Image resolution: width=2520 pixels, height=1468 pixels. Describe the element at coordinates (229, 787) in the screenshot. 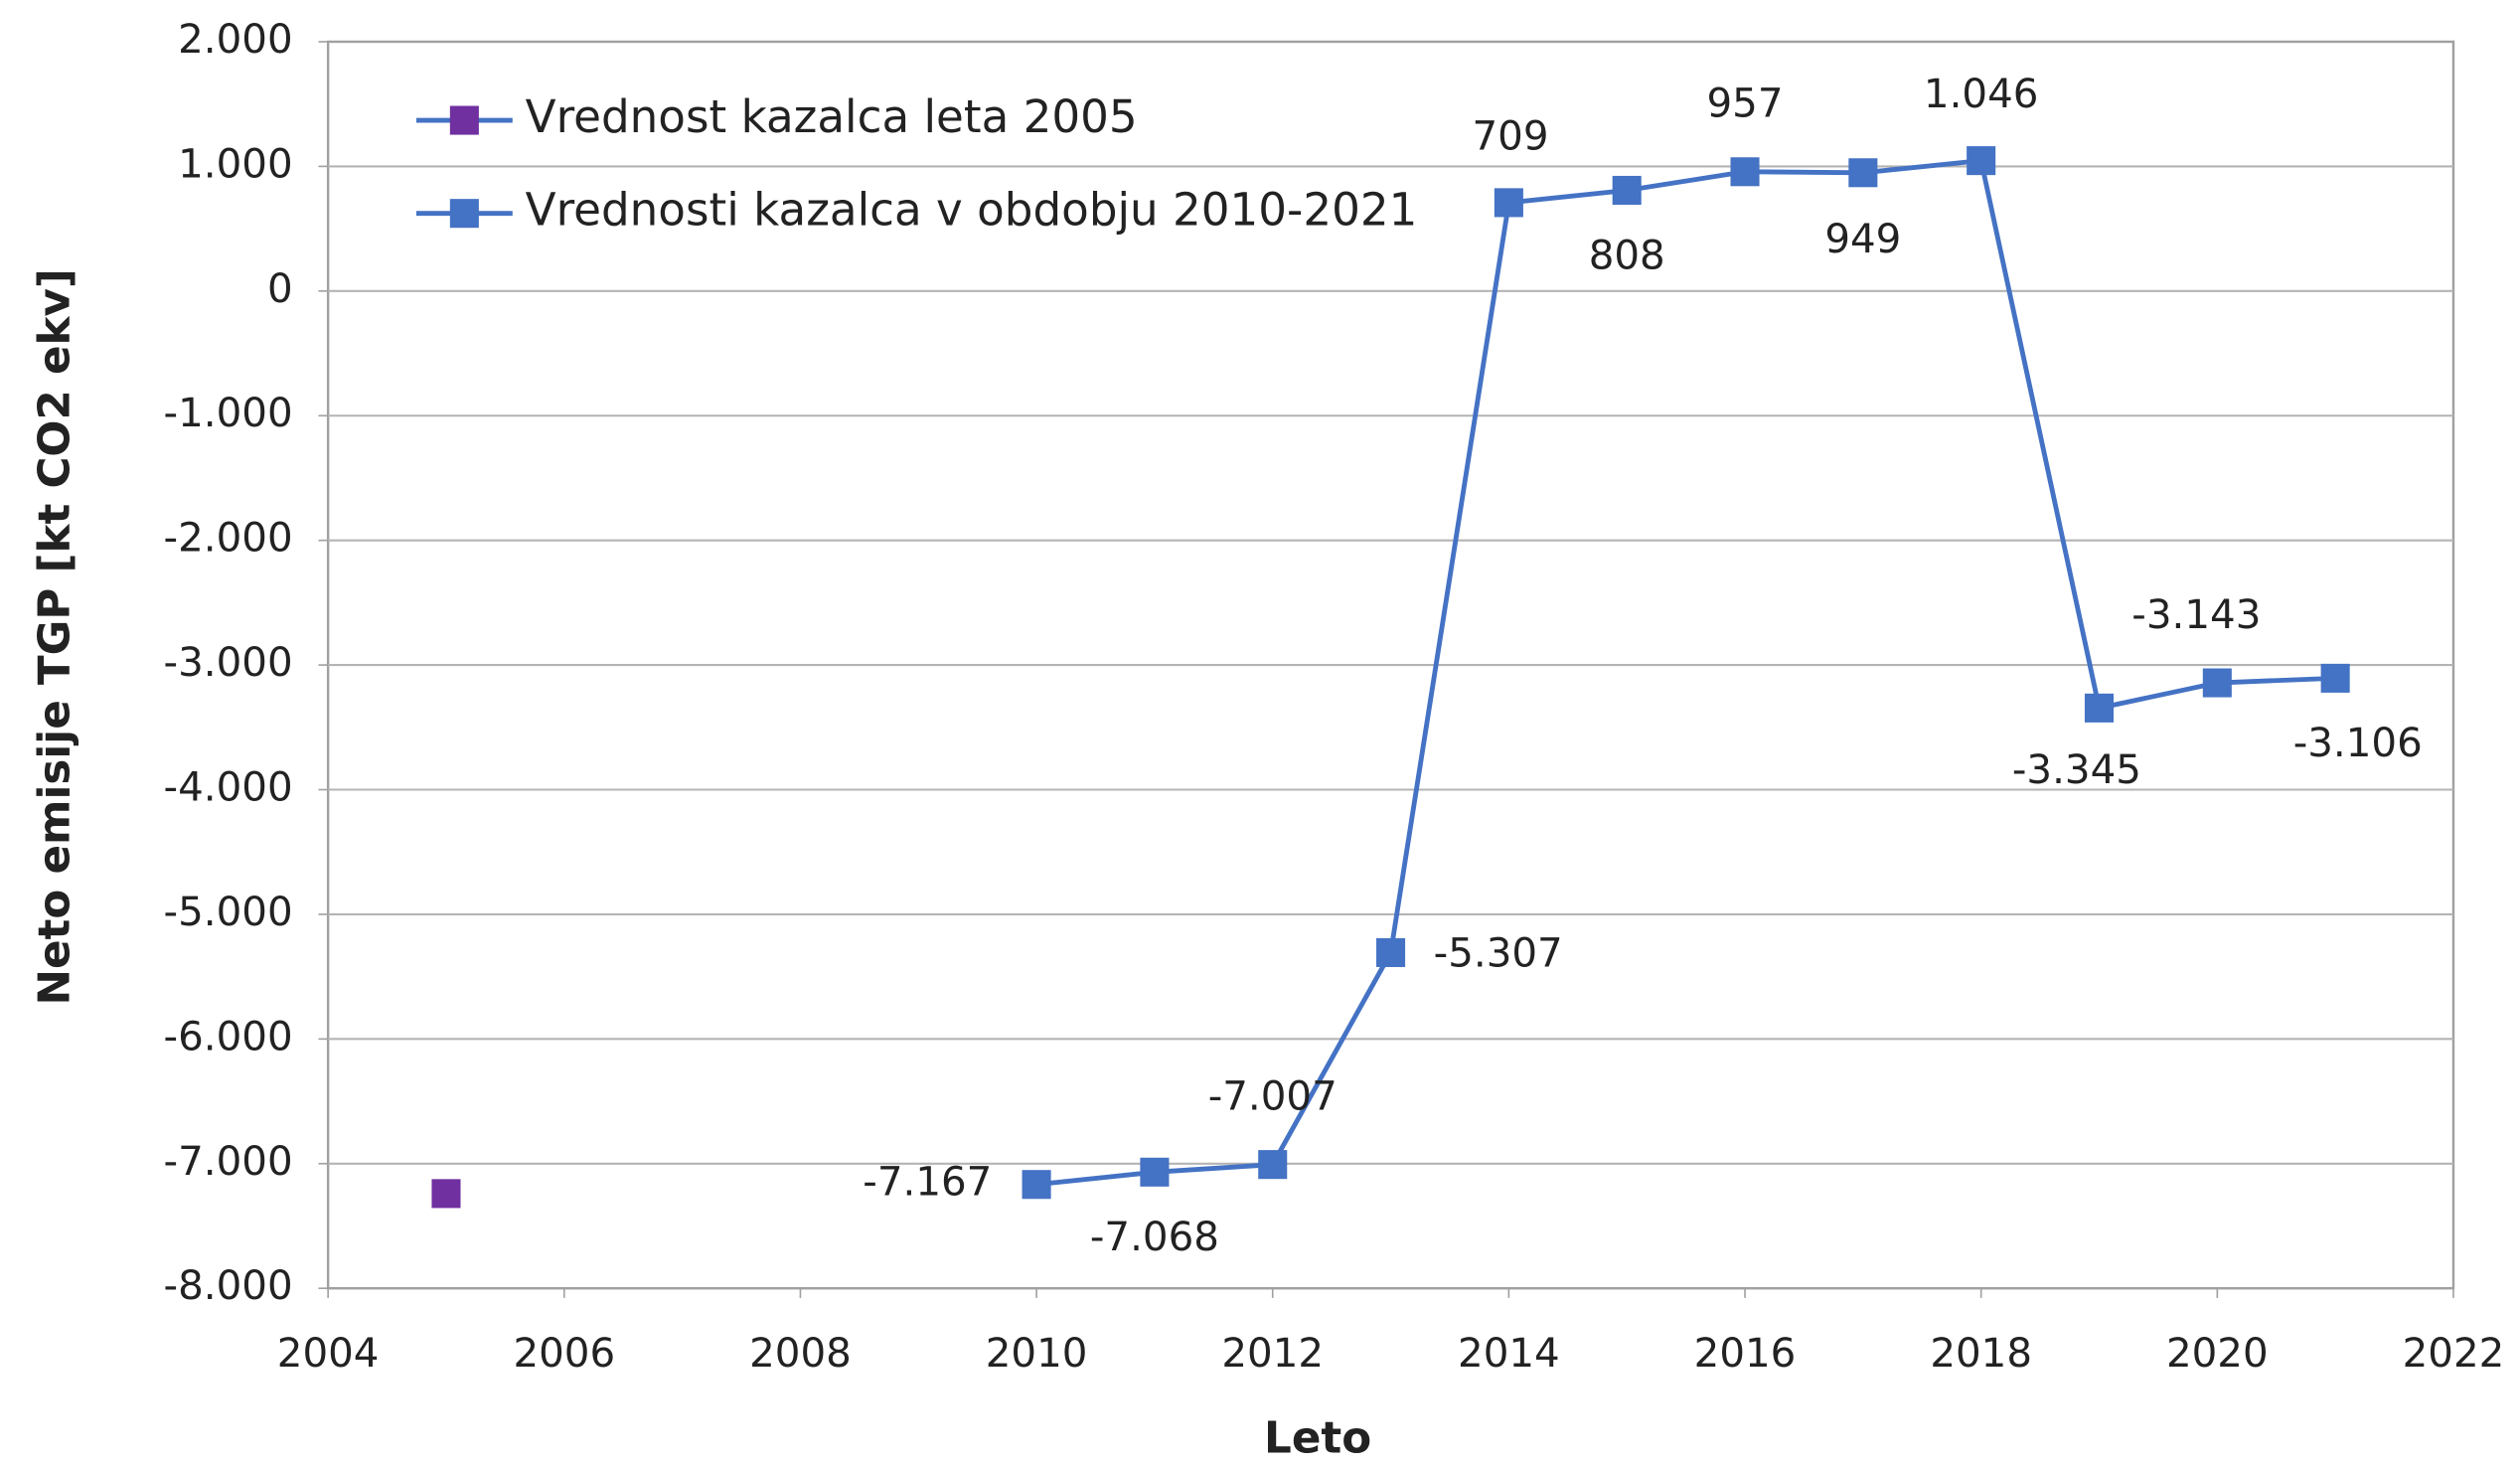

I see `y-tick-label: -4.000` at that location.